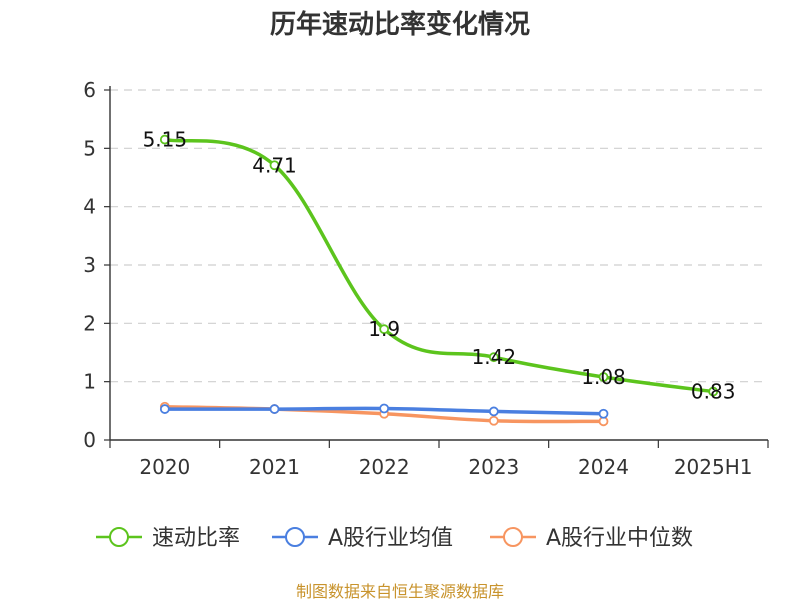 The image size is (800, 602). I want to click on x-tick-label-2022: 2022, so click(384, 467).